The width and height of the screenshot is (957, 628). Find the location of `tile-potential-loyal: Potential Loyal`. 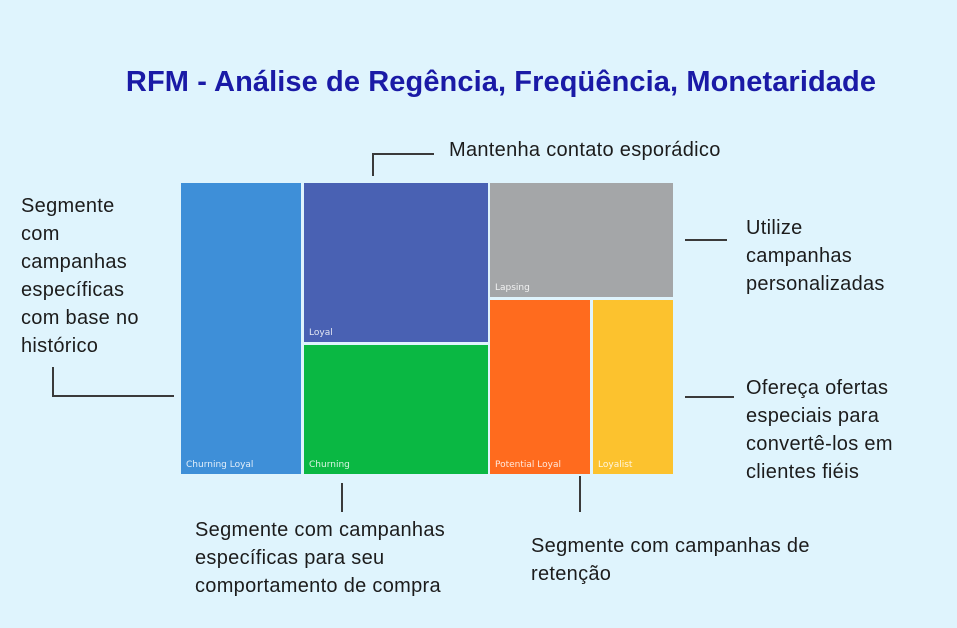

tile-potential-loyal: Potential Loyal is located at coordinates (540, 387).